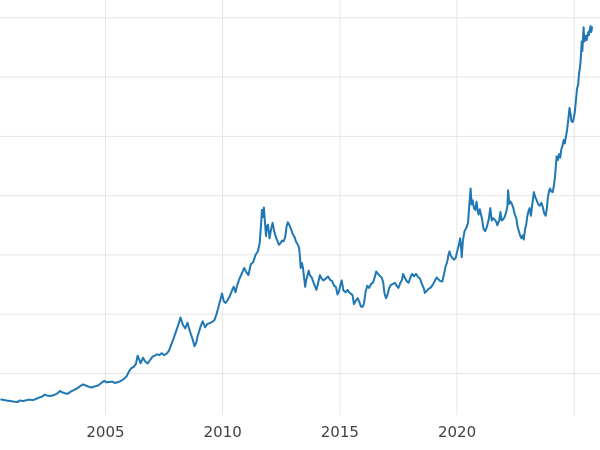 The height and width of the screenshot is (450, 600). What do you see at coordinates (222, 432) in the screenshot?
I see `x-tick-label: 2010` at bounding box center [222, 432].